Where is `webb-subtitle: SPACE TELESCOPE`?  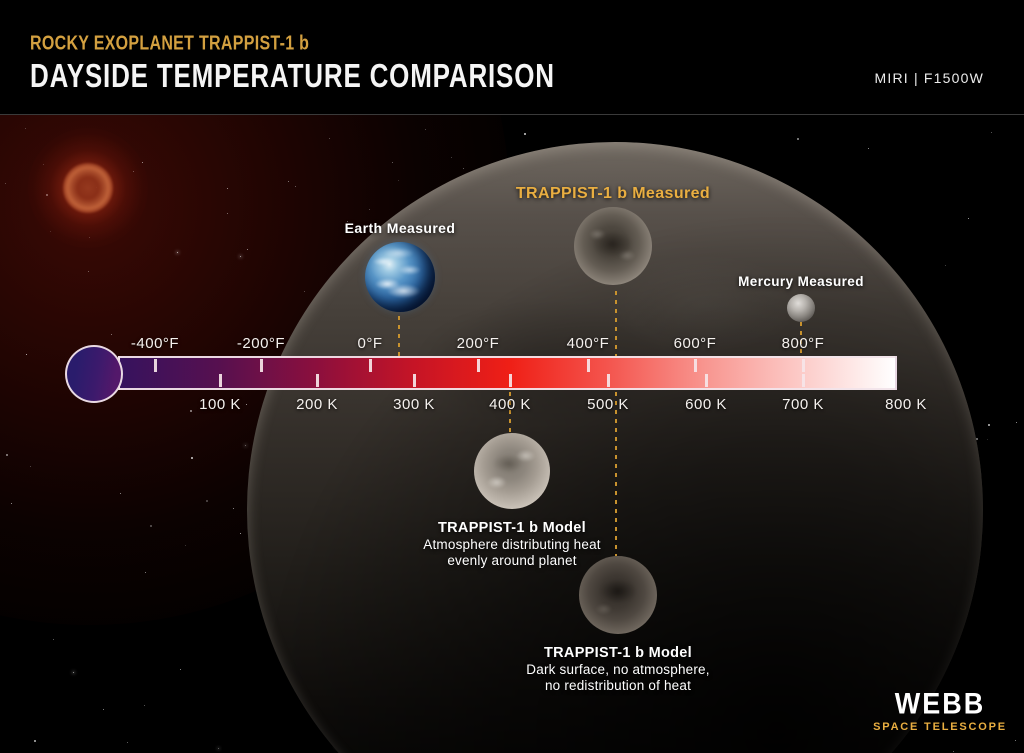 webb-subtitle: SPACE TELESCOPE is located at coordinates (940, 727).